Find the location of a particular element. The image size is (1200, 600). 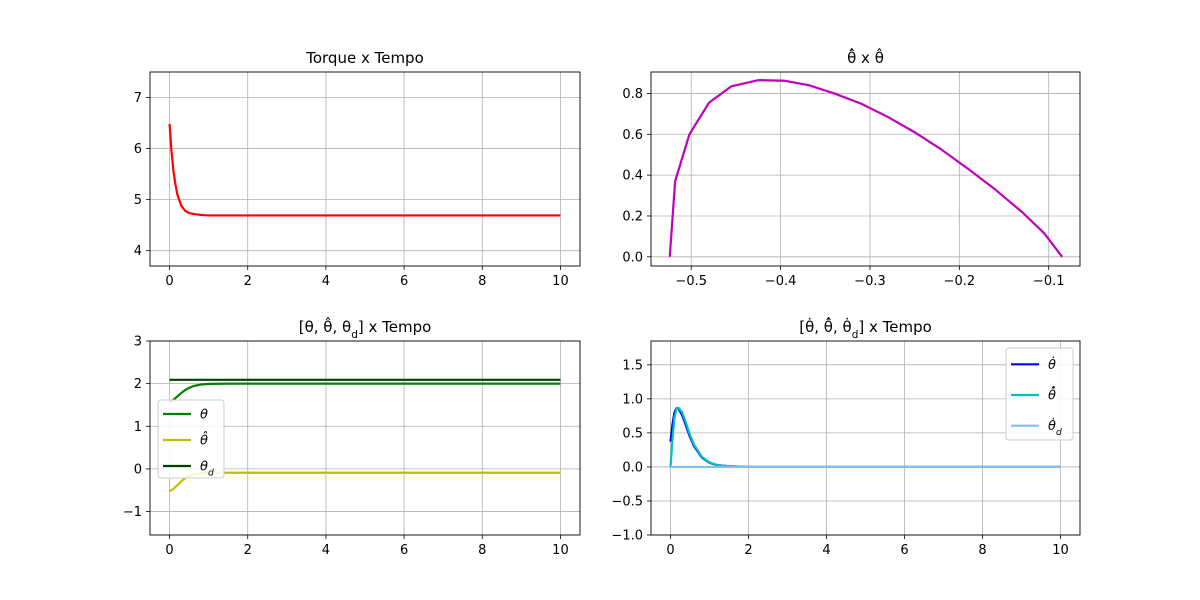

legend: θ̇ θ̂̇ θ̇d is located at coordinates (1039, 394).